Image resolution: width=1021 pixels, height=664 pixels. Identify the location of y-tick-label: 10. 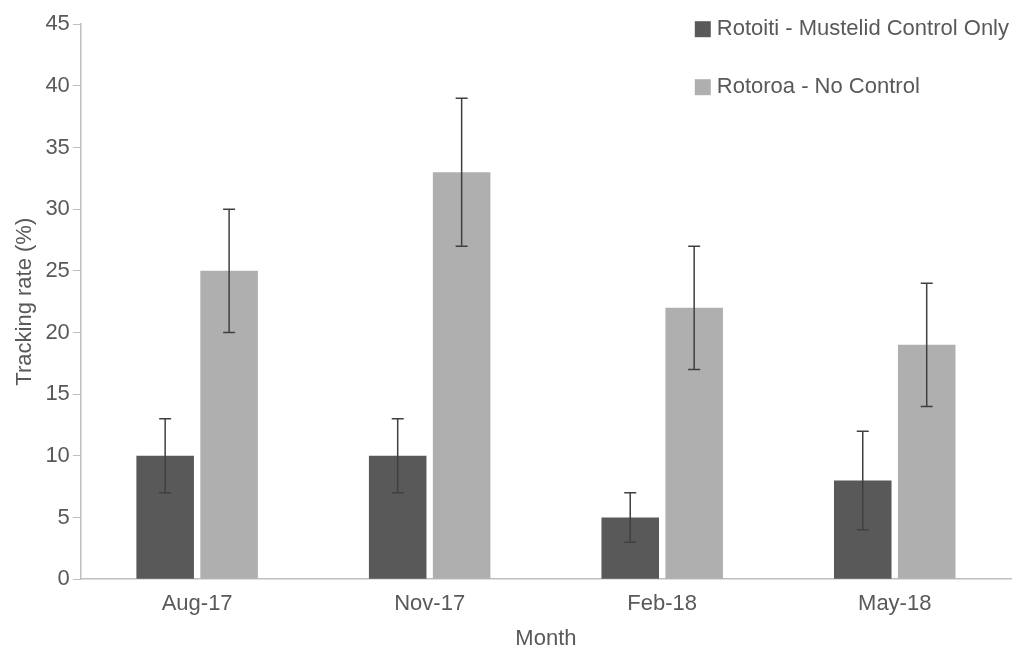
(57, 454).